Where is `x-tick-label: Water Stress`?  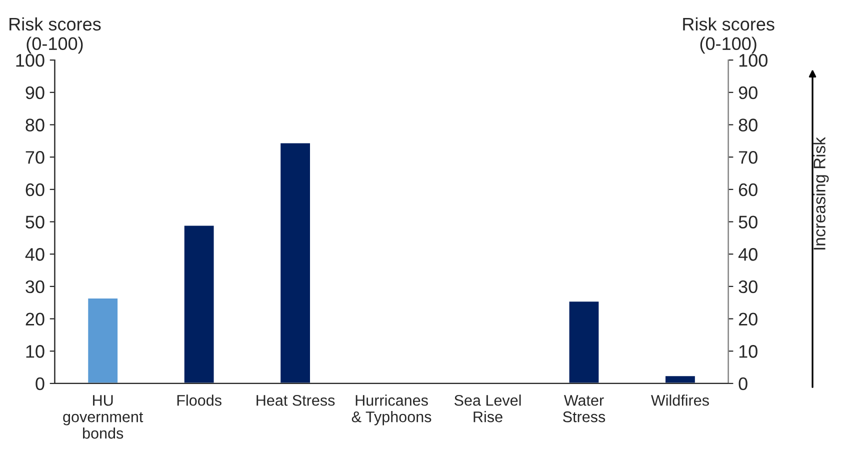
x-tick-label: Water Stress is located at coordinates (584, 408).